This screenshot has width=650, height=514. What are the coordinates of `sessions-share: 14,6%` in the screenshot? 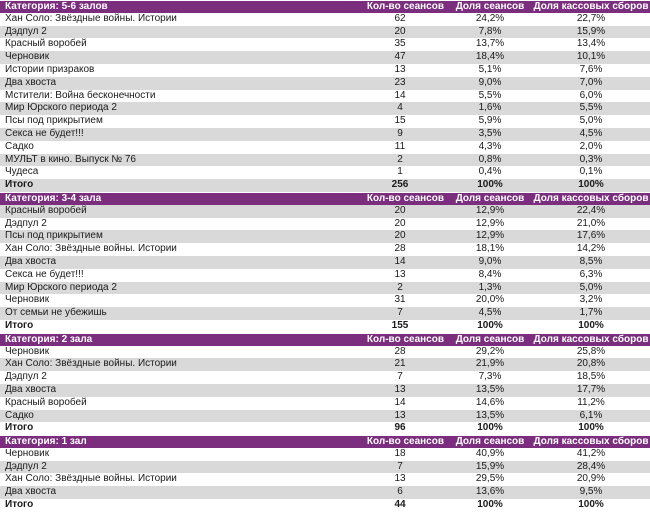 It's located at (490, 402).